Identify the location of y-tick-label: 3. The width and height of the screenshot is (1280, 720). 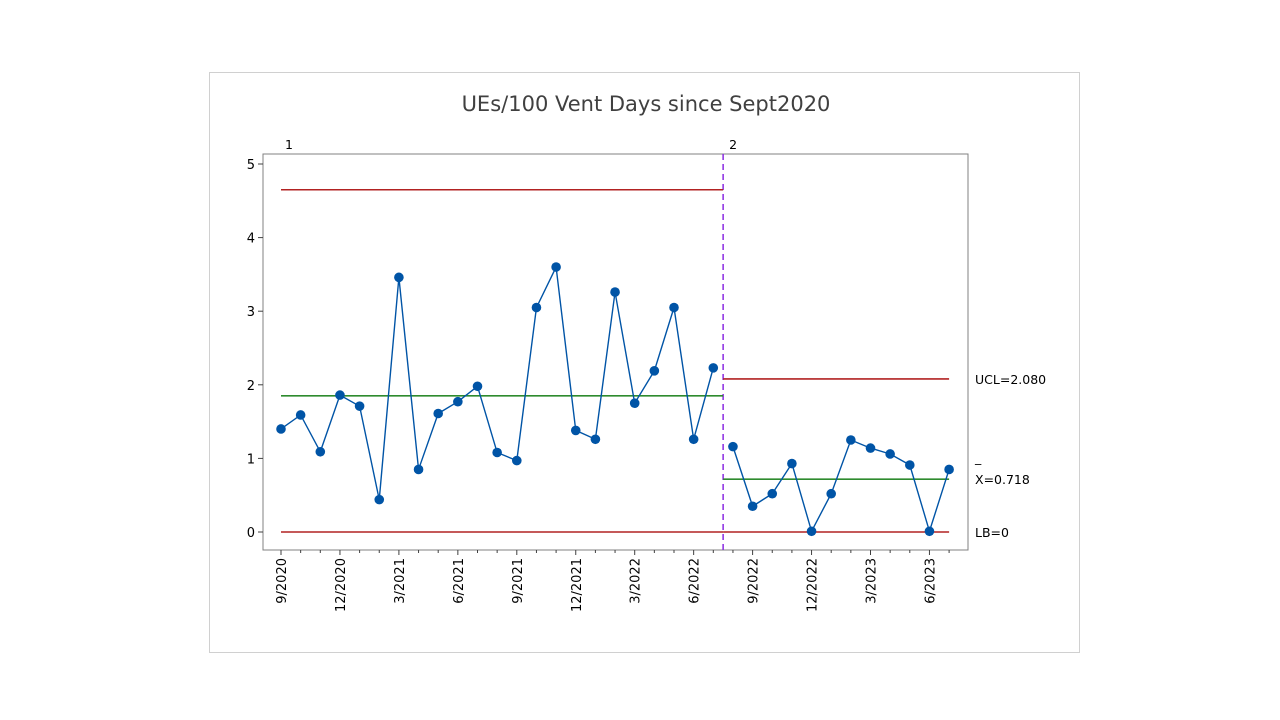
(251, 312).